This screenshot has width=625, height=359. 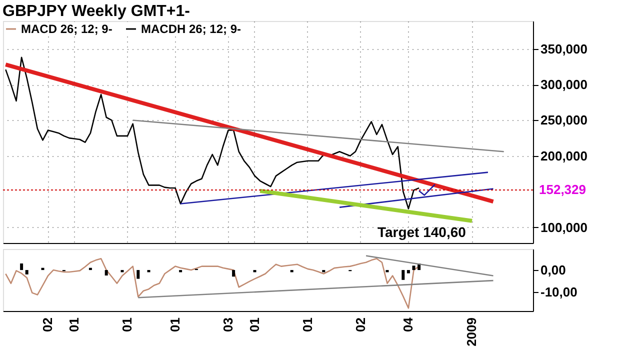 What do you see at coordinates (564, 156) in the screenshot?
I see `y-tick-label: 200,000` at bounding box center [564, 156].